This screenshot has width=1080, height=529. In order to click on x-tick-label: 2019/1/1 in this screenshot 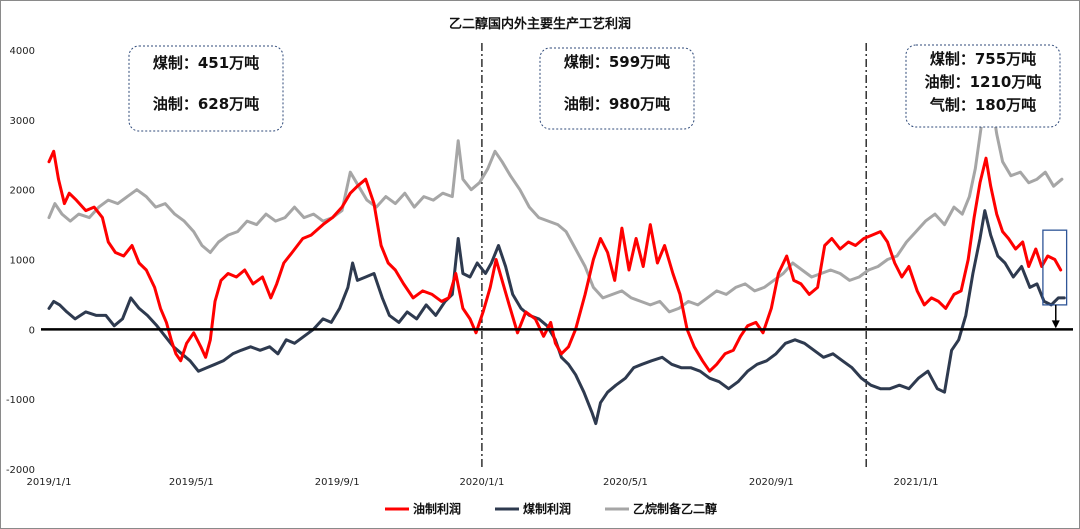, I will do `click(49, 482)`.